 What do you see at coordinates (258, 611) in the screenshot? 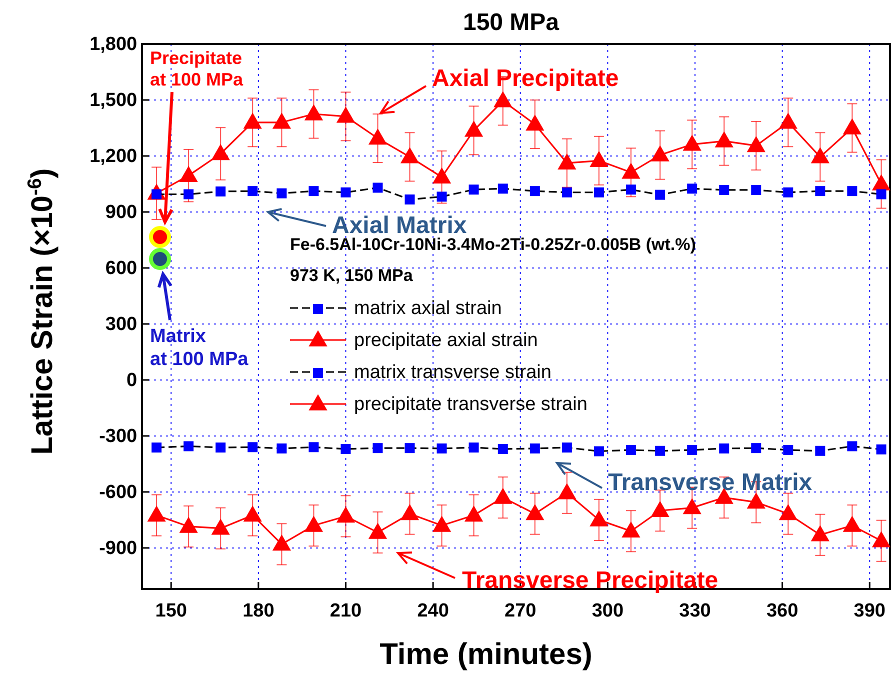
I see `x-tick-label: 180` at bounding box center [258, 611].